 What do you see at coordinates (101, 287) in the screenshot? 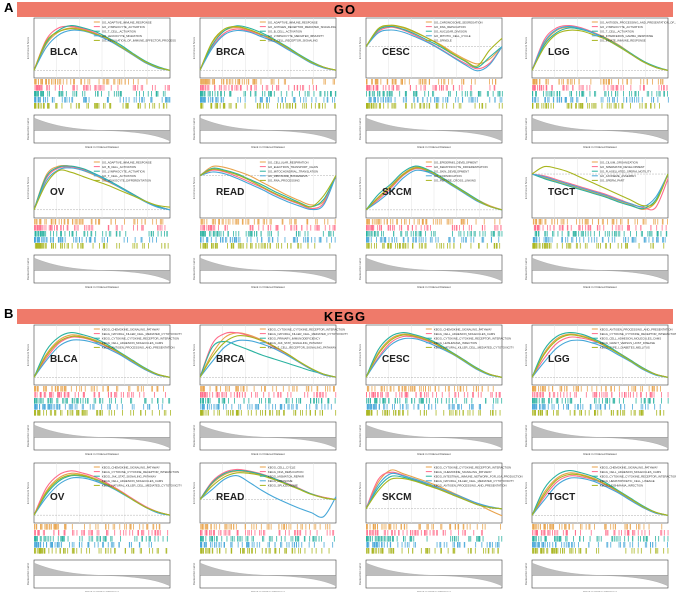
I see `x-axis-label: Rank in Ordered Dataset` at bounding box center [101, 287].